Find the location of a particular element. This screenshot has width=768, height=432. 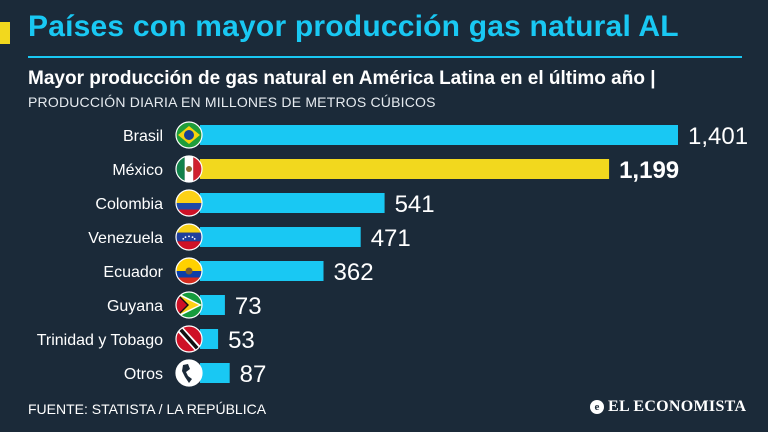

value-label: 541 is located at coordinates (415, 204).